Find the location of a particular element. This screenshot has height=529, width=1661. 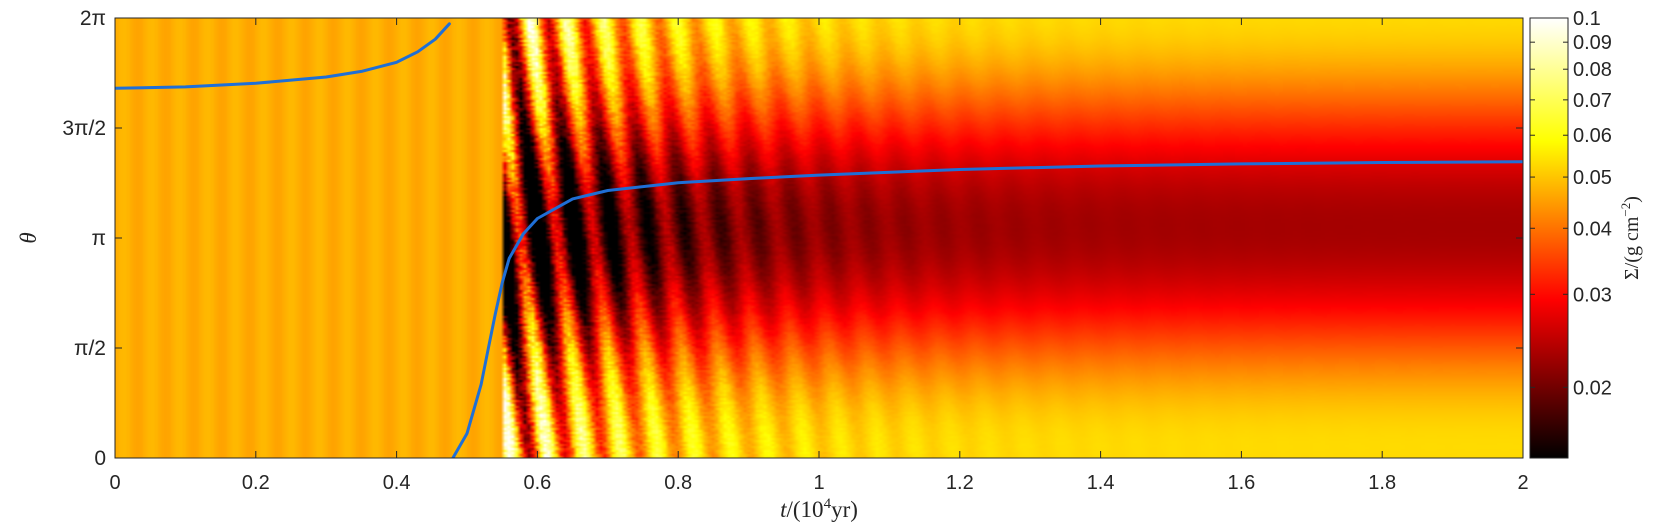

x-tick-label: 0.4 is located at coordinates (397, 483).